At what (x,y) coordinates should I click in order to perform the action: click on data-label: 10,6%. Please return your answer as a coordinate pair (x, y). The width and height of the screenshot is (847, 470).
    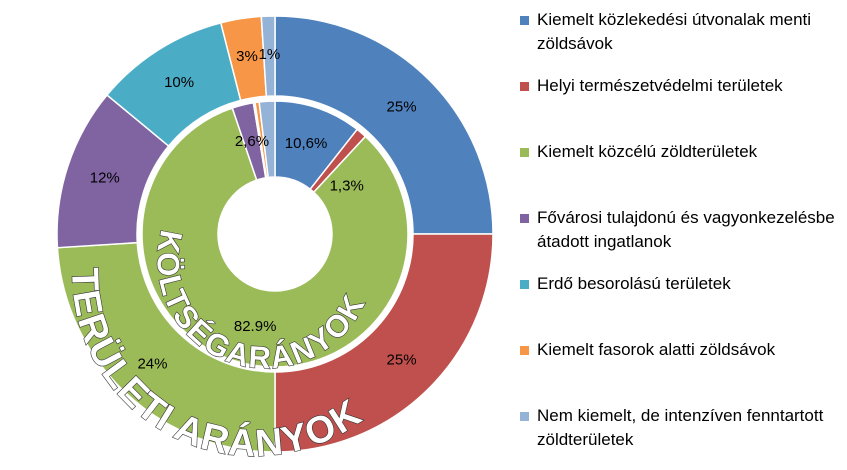
    Looking at the image, I should click on (306, 143).